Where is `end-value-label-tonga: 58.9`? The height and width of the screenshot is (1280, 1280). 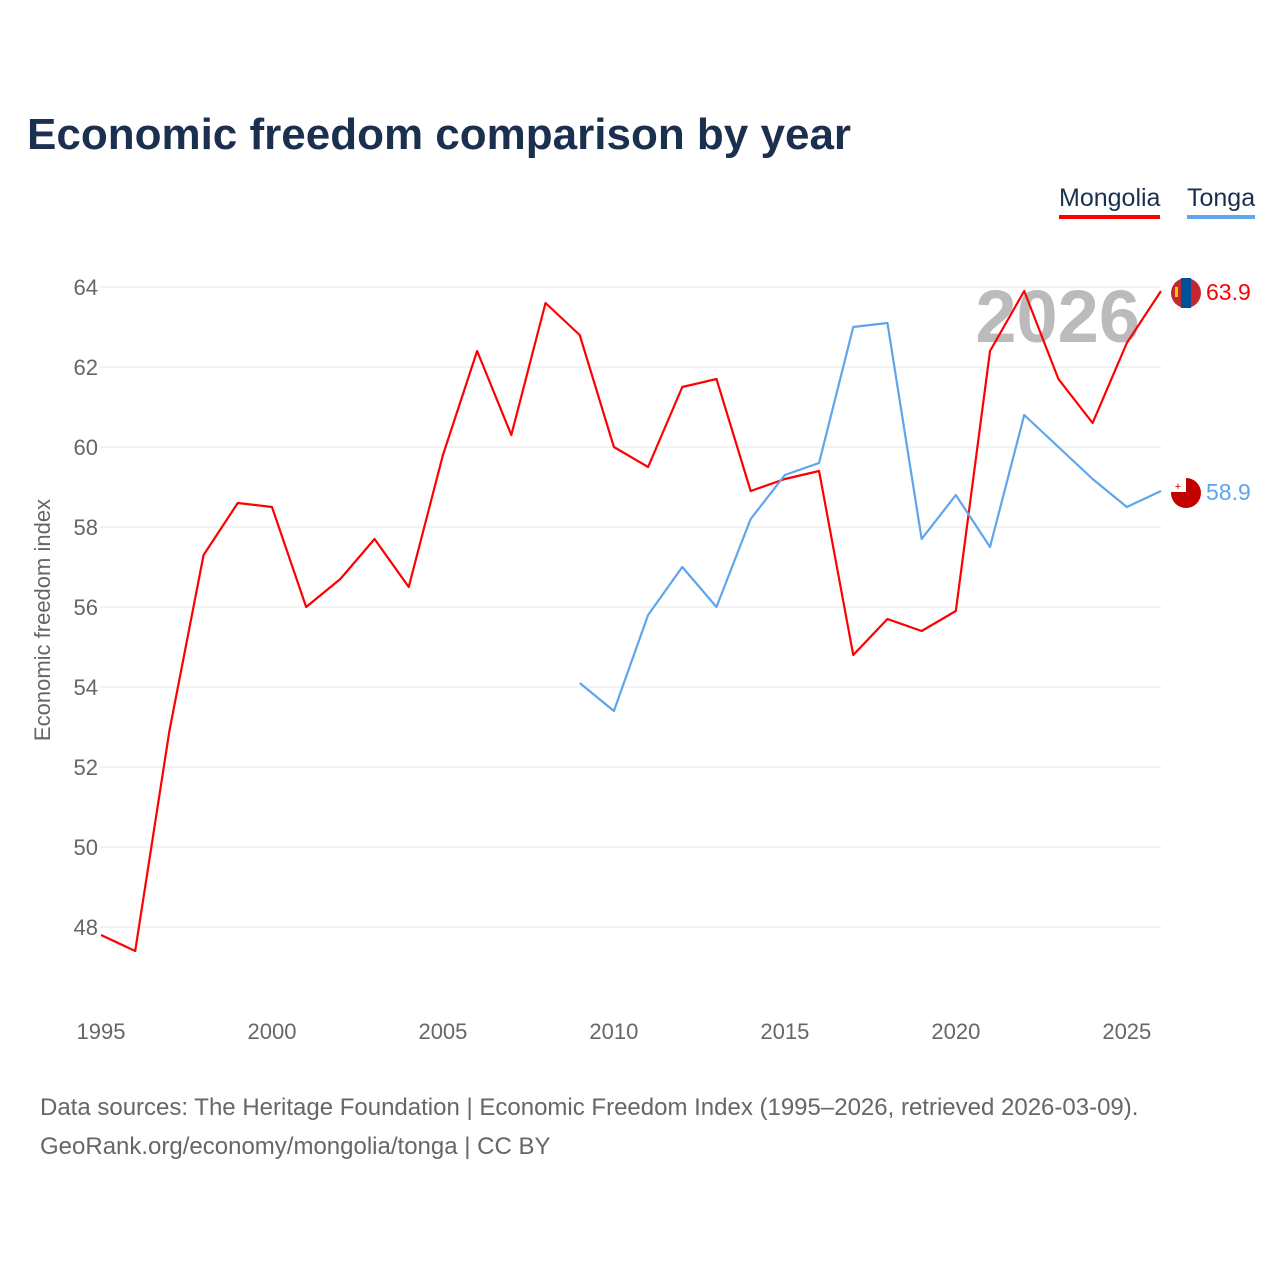 end-value-label-tonga: 58.9 is located at coordinates (1228, 492).